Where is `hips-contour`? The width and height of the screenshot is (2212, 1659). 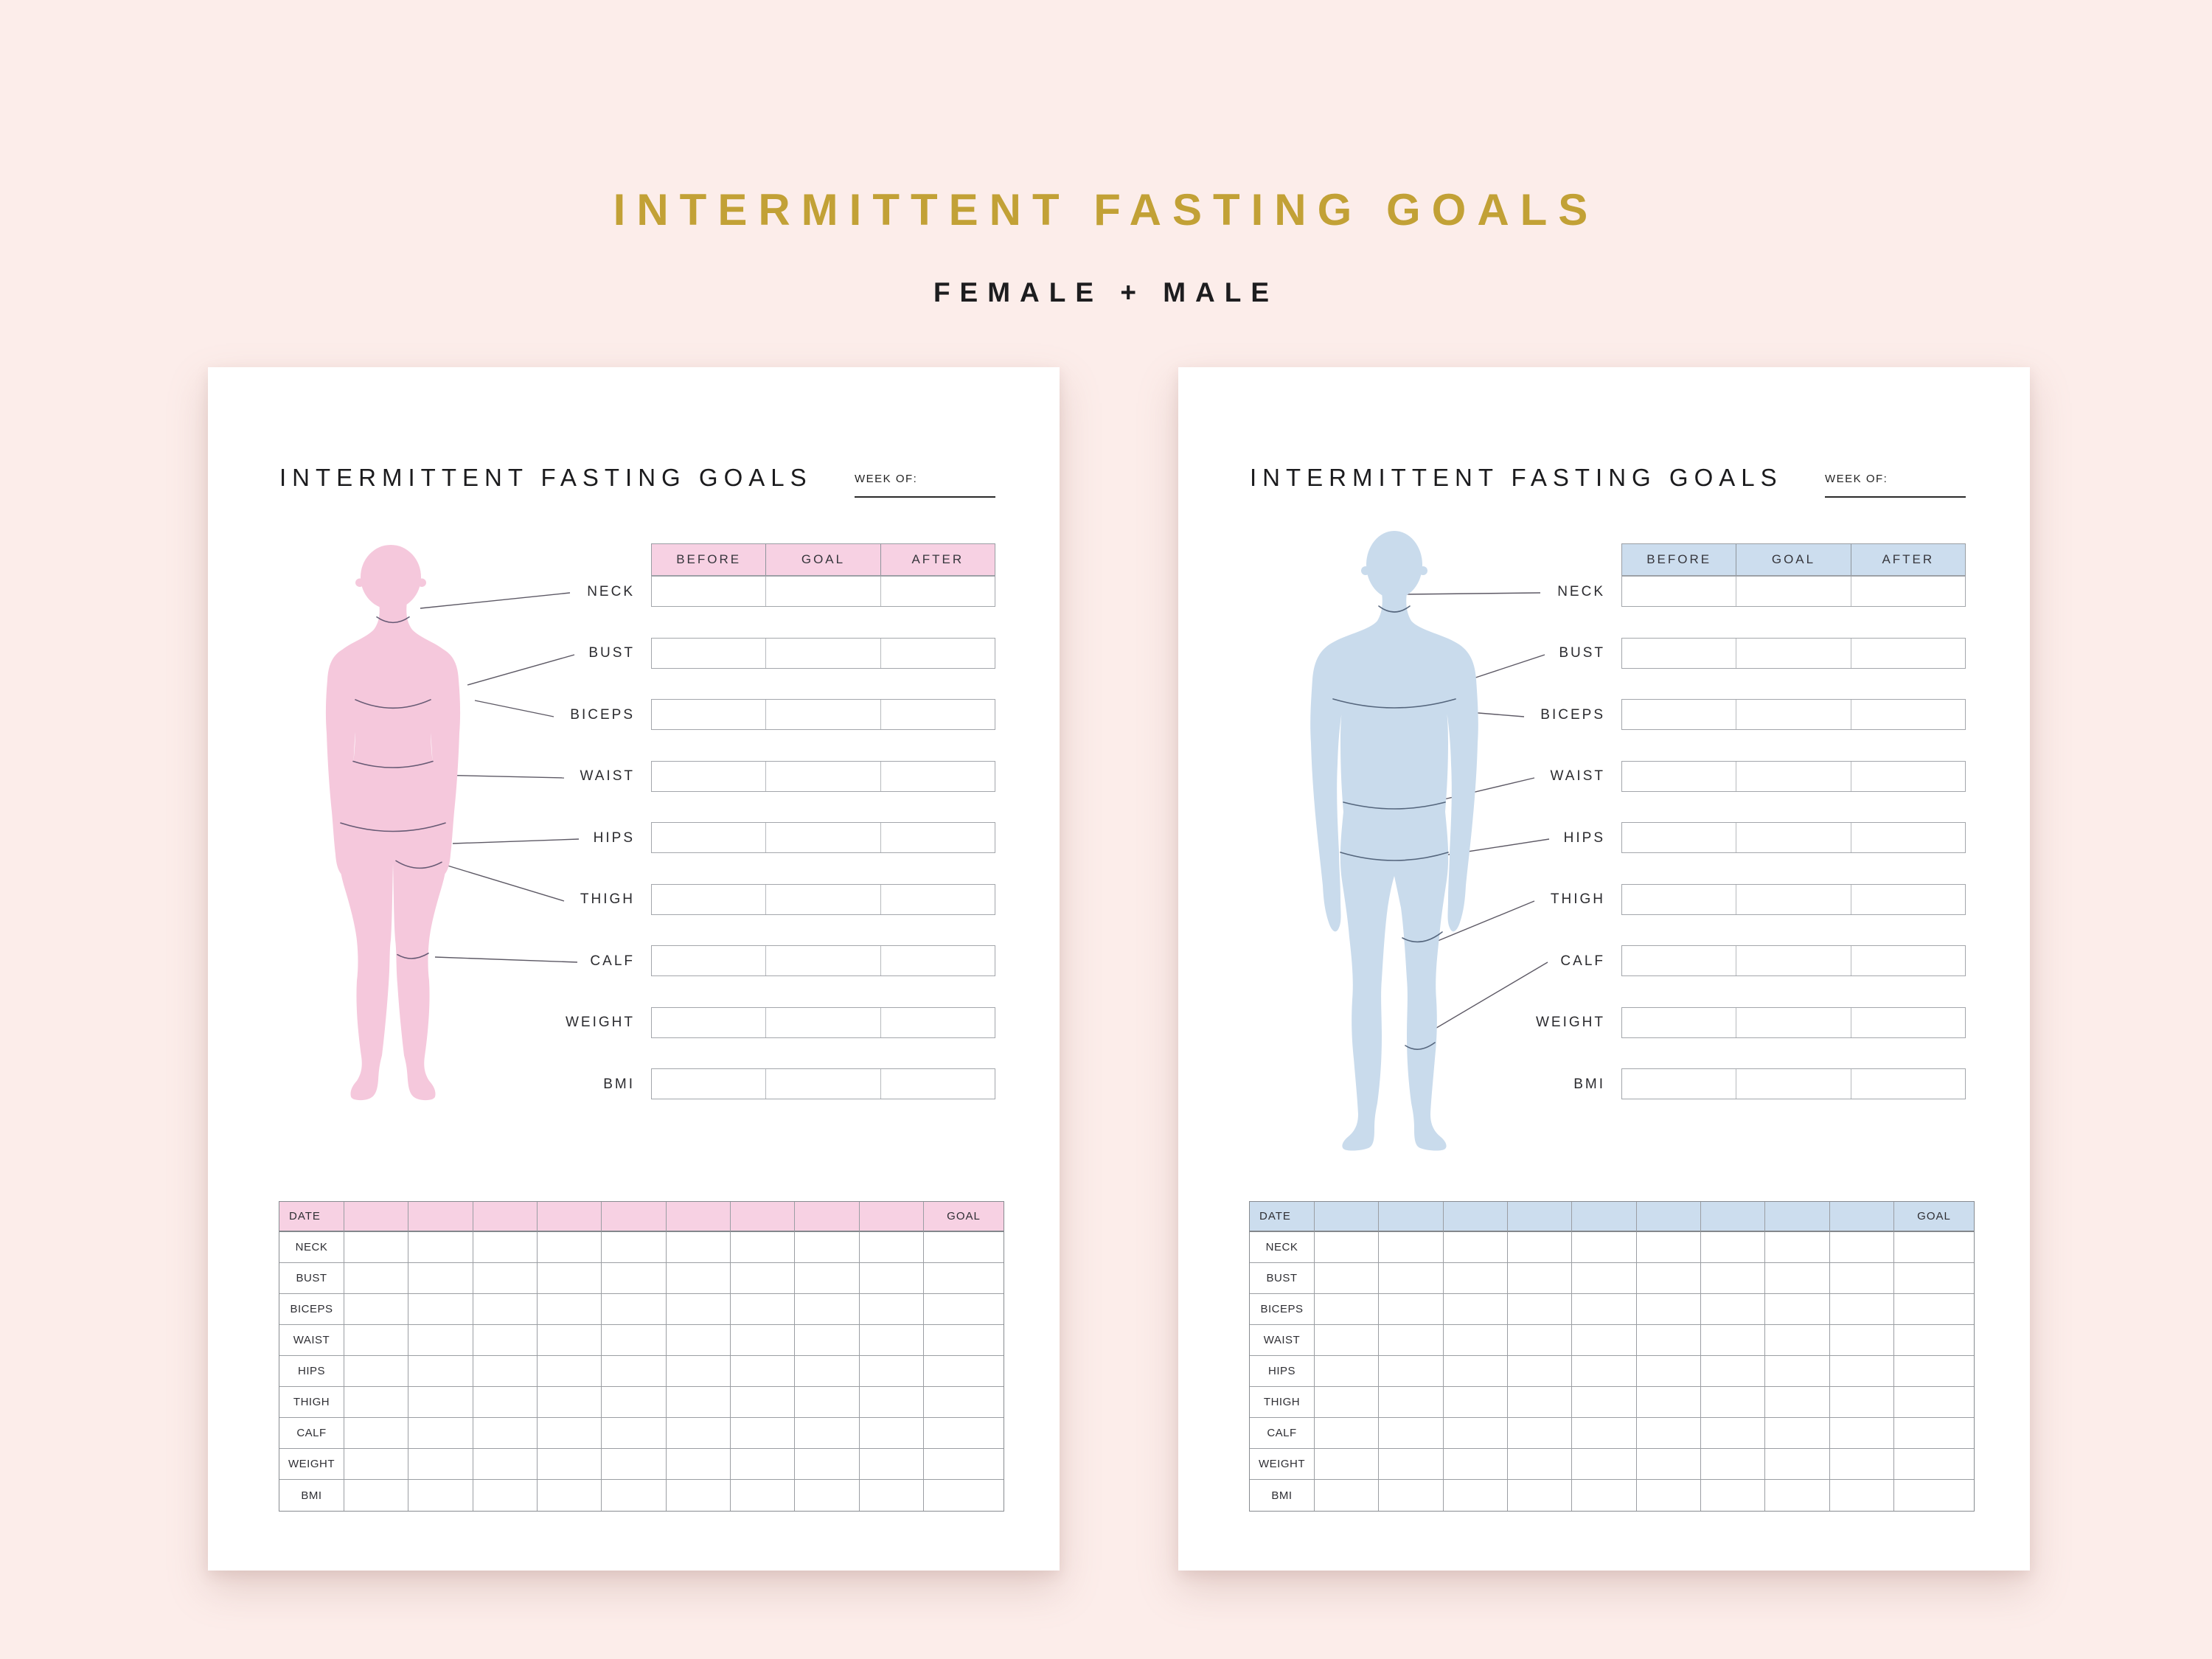 hips-contour is located at coordinates (1394, 856).